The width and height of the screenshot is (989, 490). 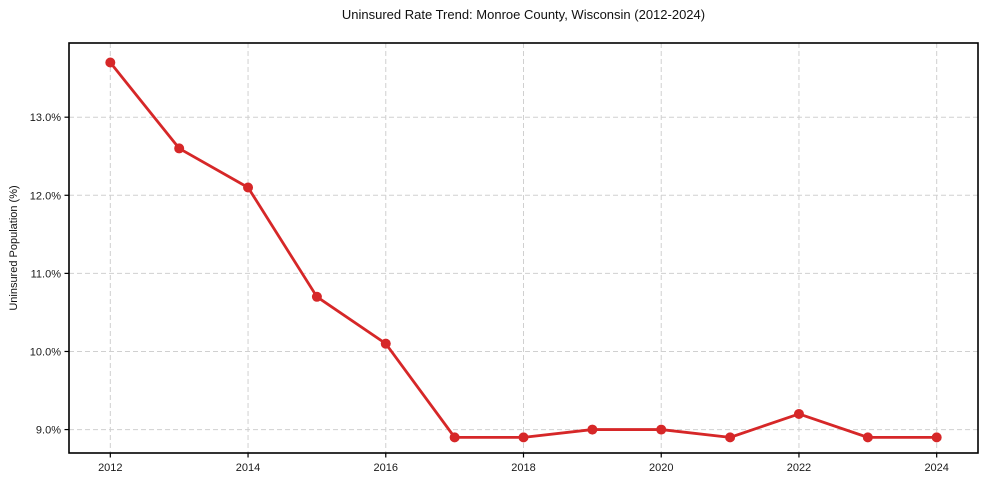 What do you see at coordinates (661, 468) in the screenshot?
I see `x-tick-label: 2020` at bounding box center [661, 468].